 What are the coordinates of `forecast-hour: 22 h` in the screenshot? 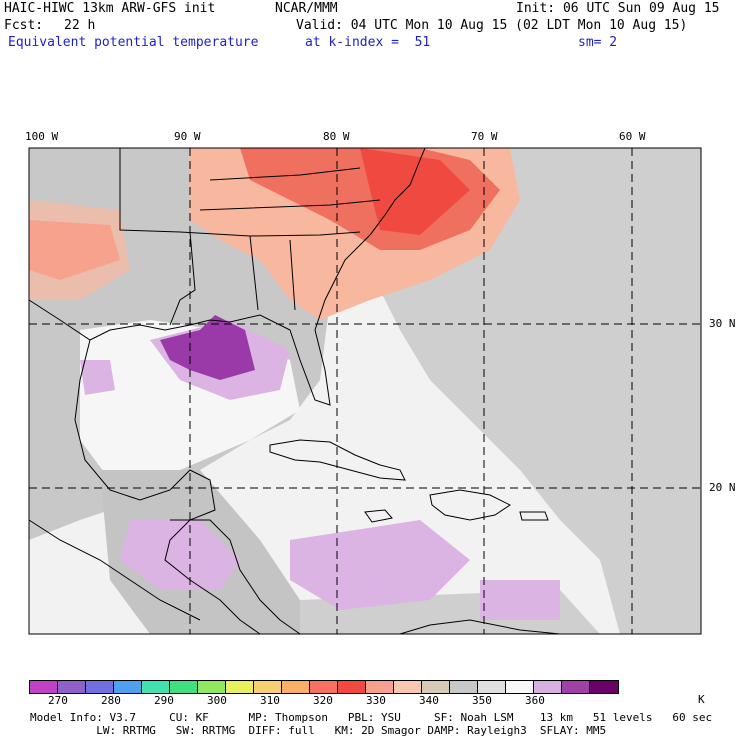 It's located at (80, 25).